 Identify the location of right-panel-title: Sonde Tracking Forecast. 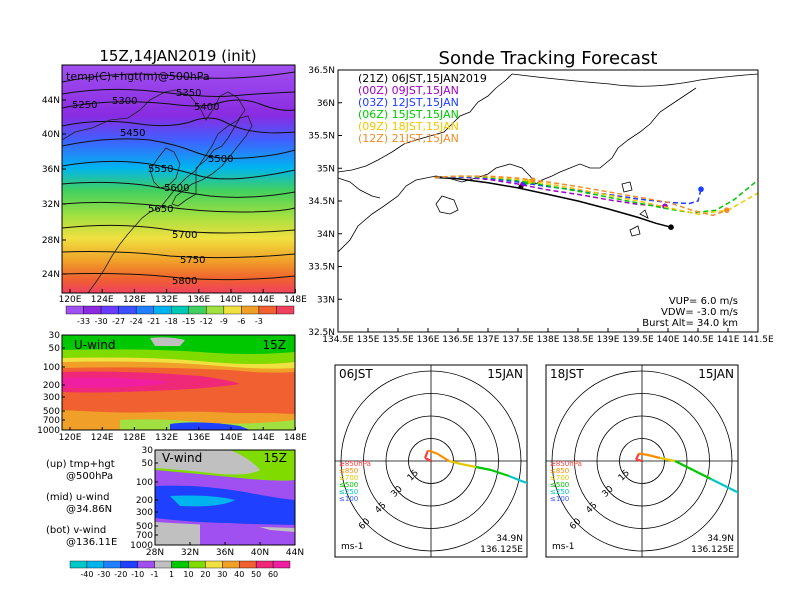
(548, 58).